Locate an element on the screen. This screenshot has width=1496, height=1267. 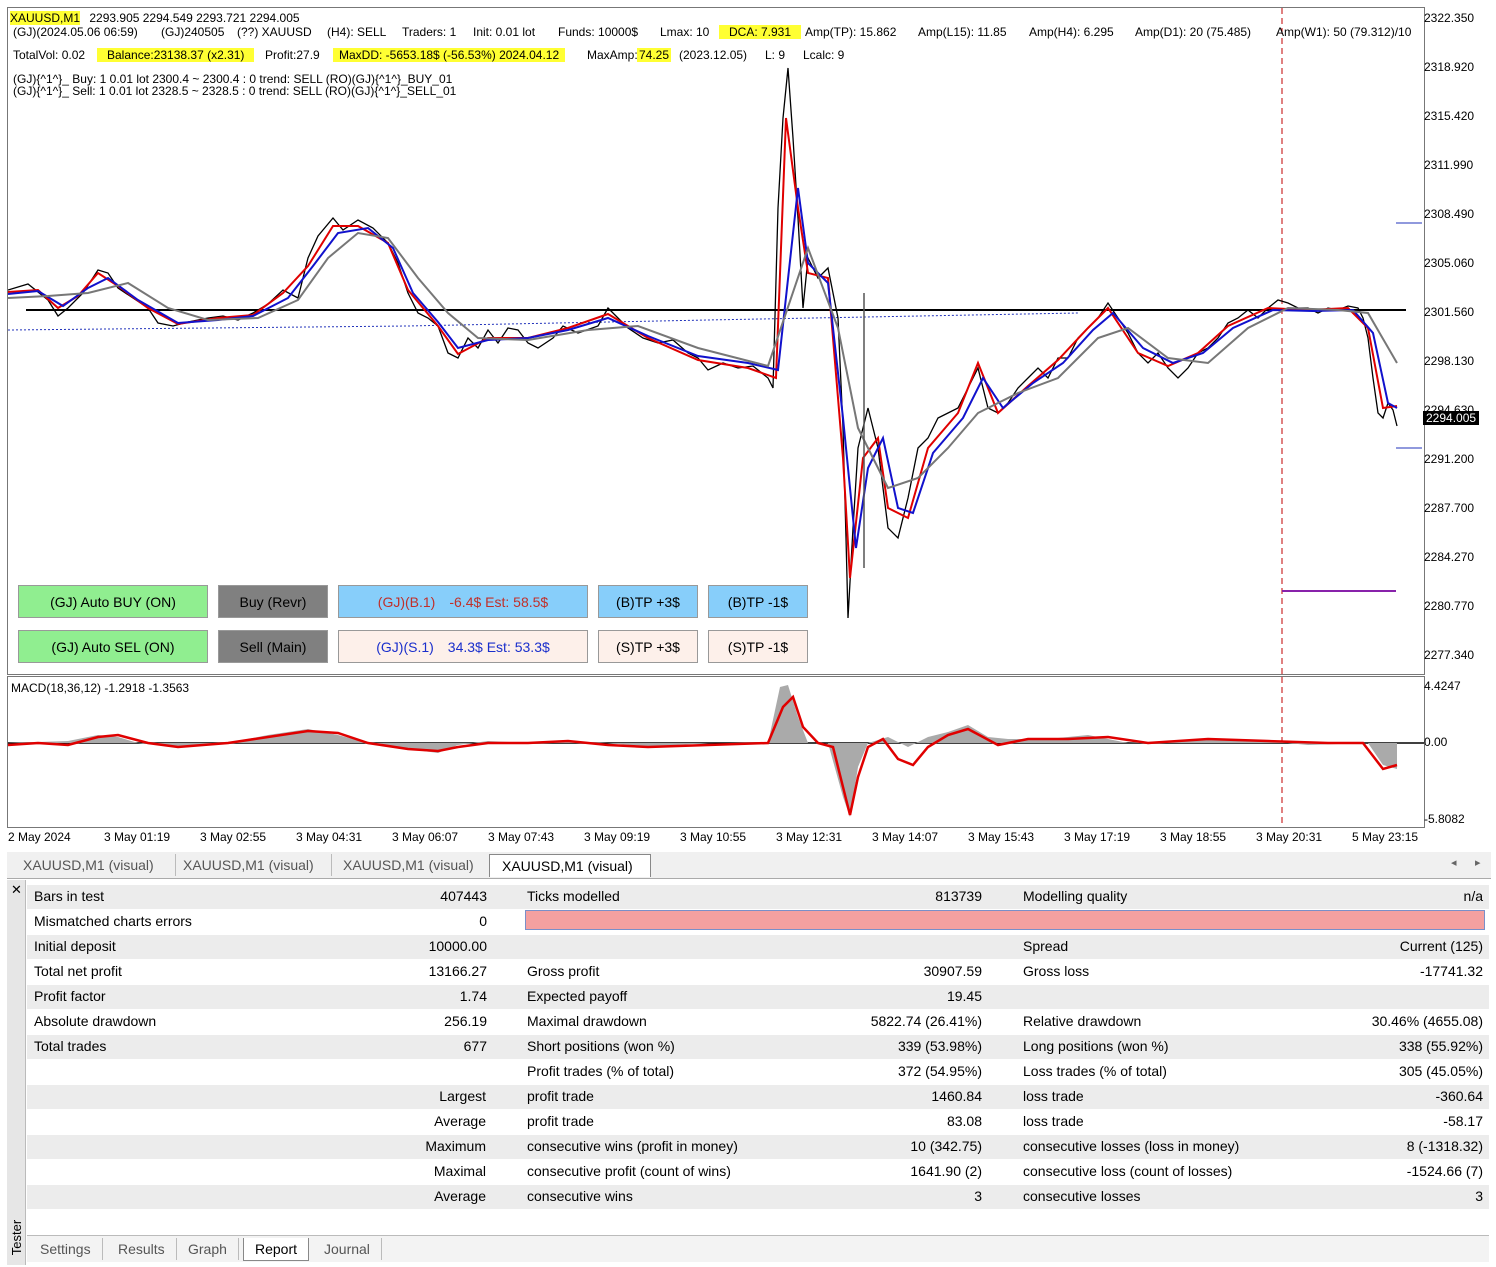
price-axis-label: 2308.490 is located at coordinates (1449, 214).